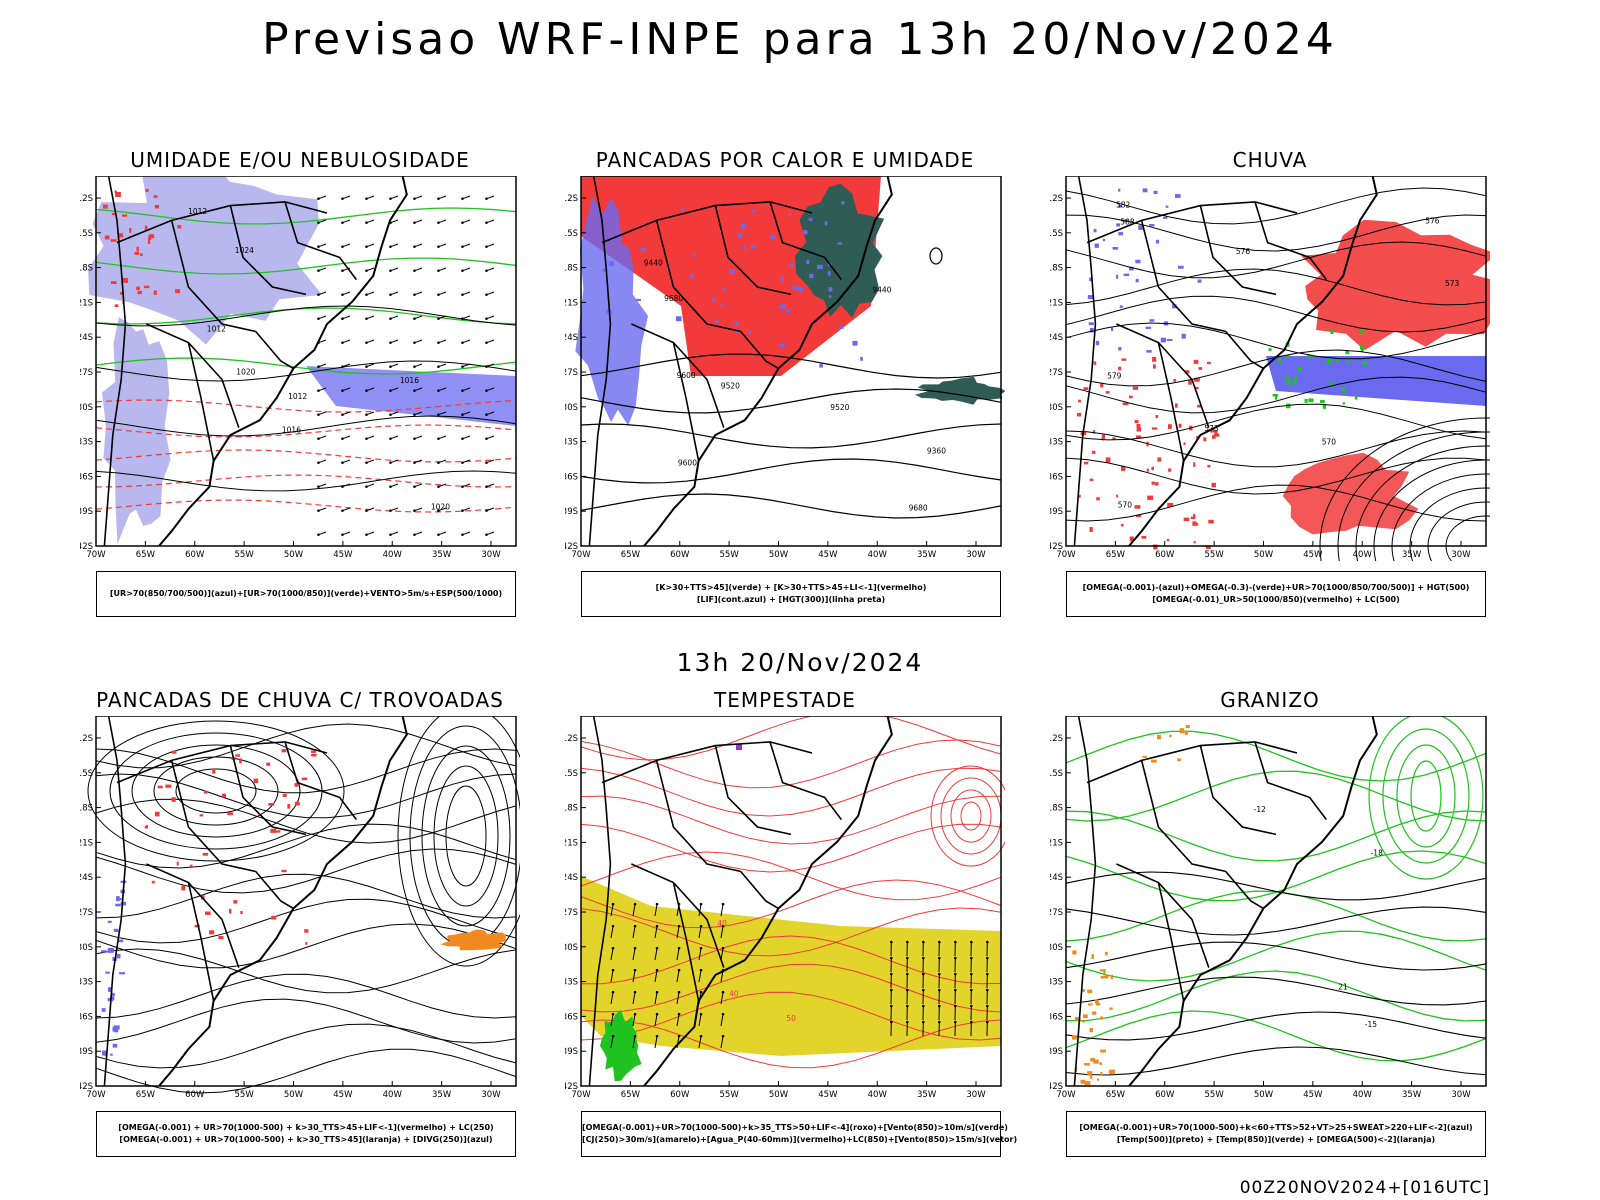  What do you see at coordinates (205, 260) in the screenshot?
I see `humidity-area-blue` at bounding box center [205, 260].